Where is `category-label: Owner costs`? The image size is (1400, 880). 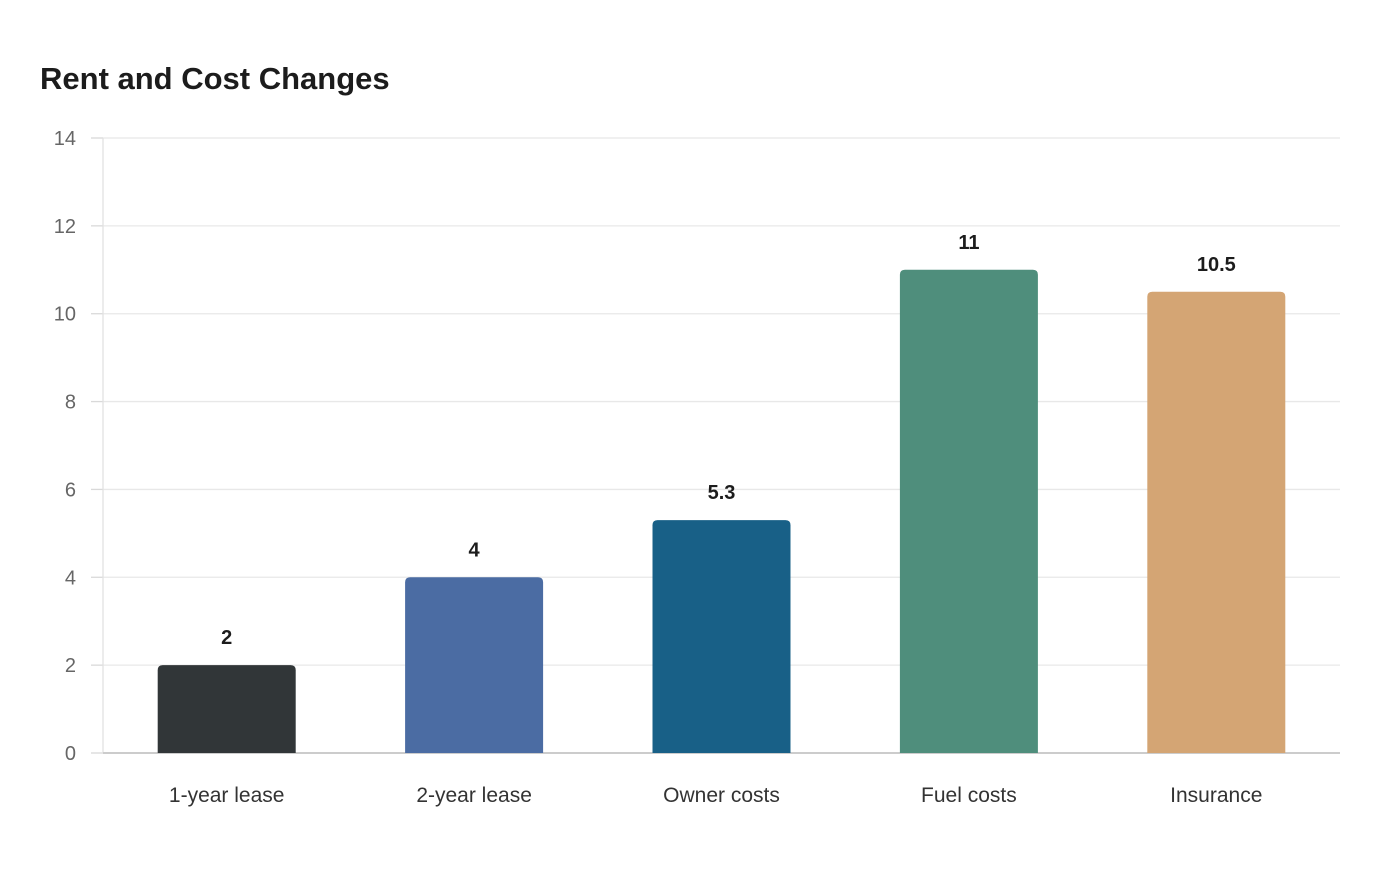
category-label: Owner costs is located at coordinates (721, 795).